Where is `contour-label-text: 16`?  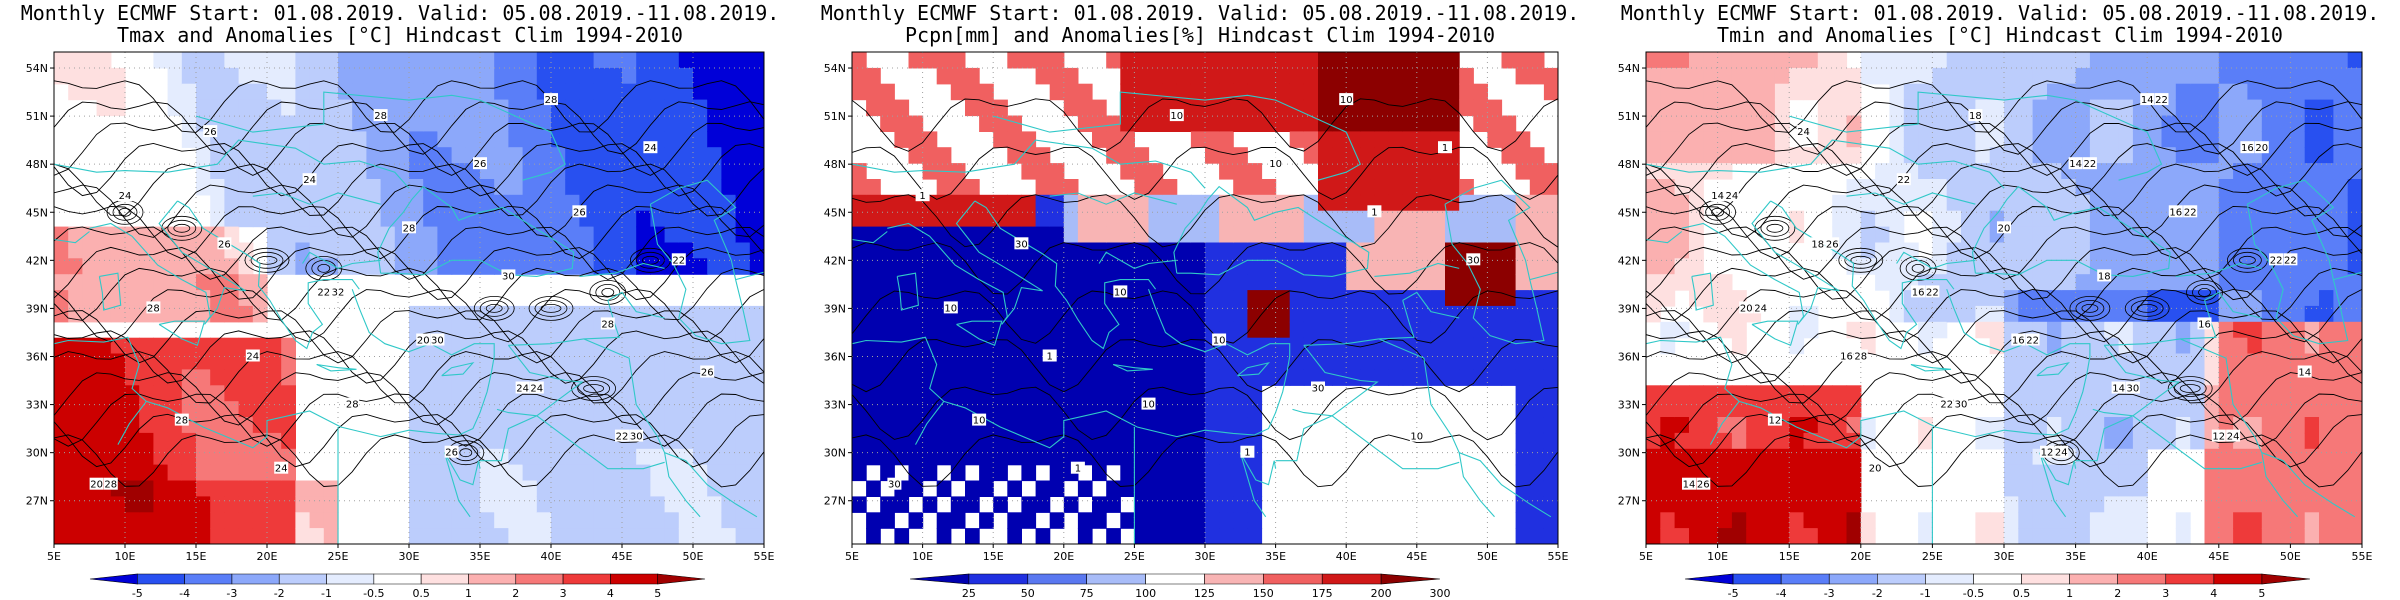
contour-label-text: 16 is located at coordinates (1918, 292).